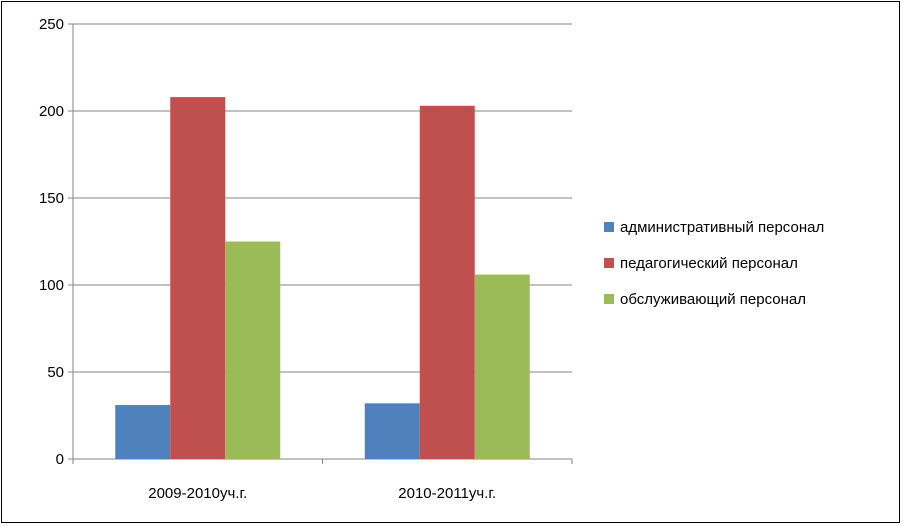 This screenshot has width=903, height=526. I want to click on legend-label: административный персонал, so click(722, 227).